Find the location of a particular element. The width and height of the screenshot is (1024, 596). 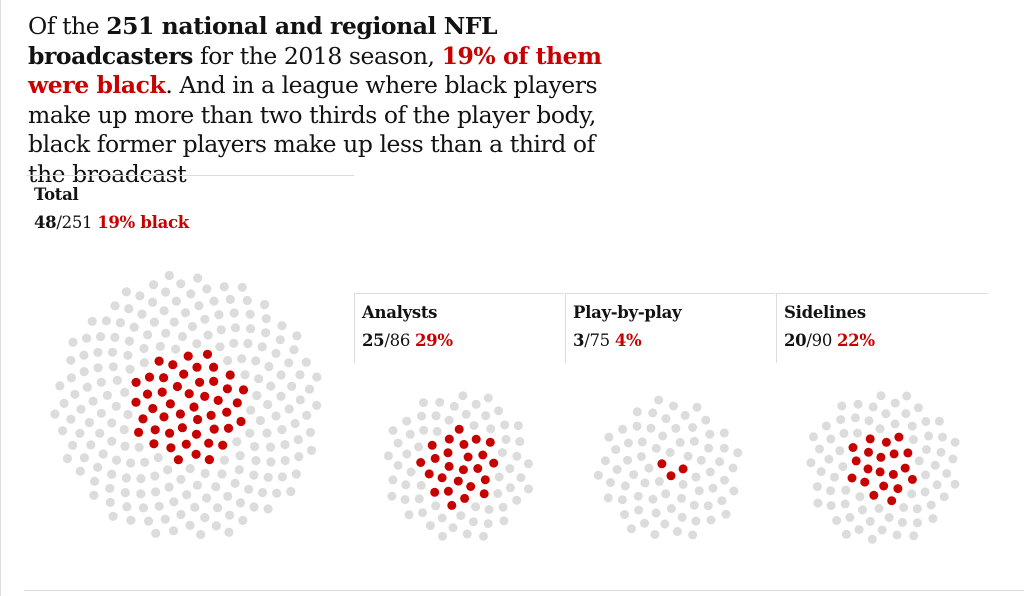

group-label: Play-by-play is located at coordinates (627, 312).